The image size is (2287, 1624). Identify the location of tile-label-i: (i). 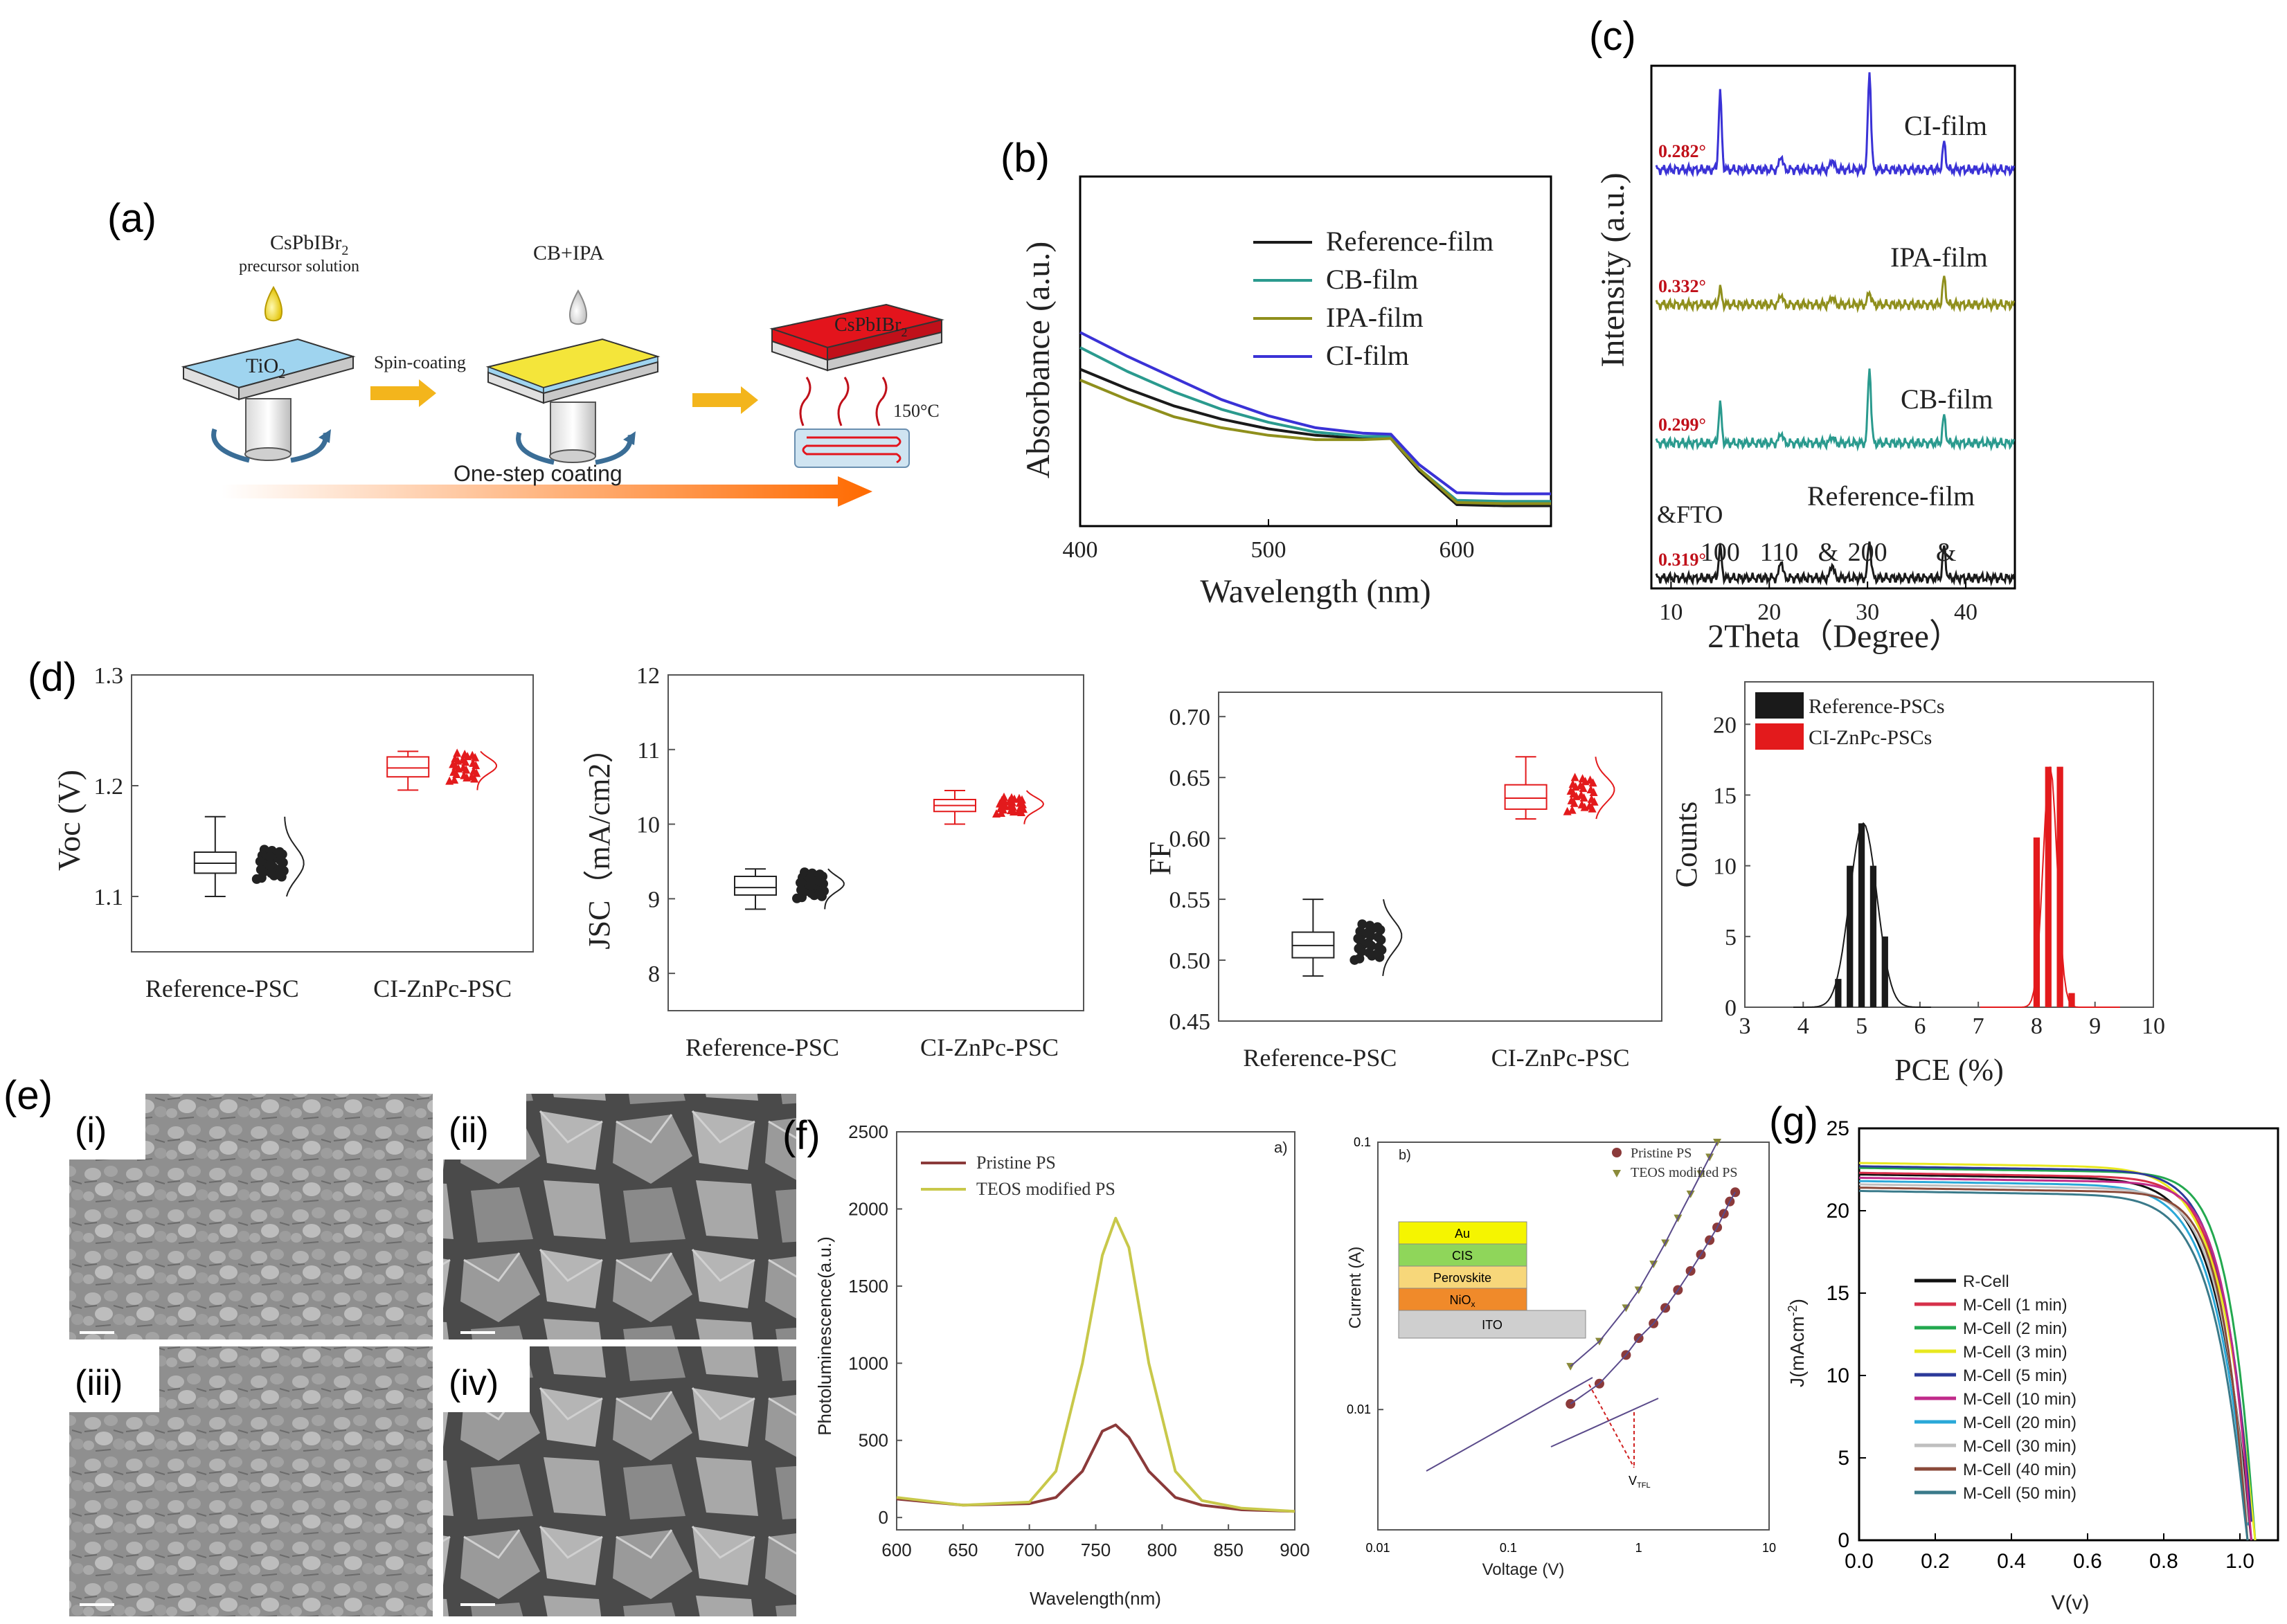
(91, 1130).